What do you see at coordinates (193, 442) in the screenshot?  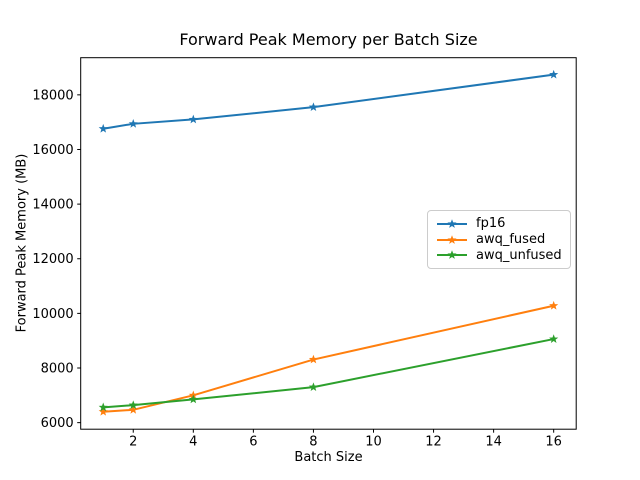 I see `x-tick-label: 4` at bounding box center [193, 442].